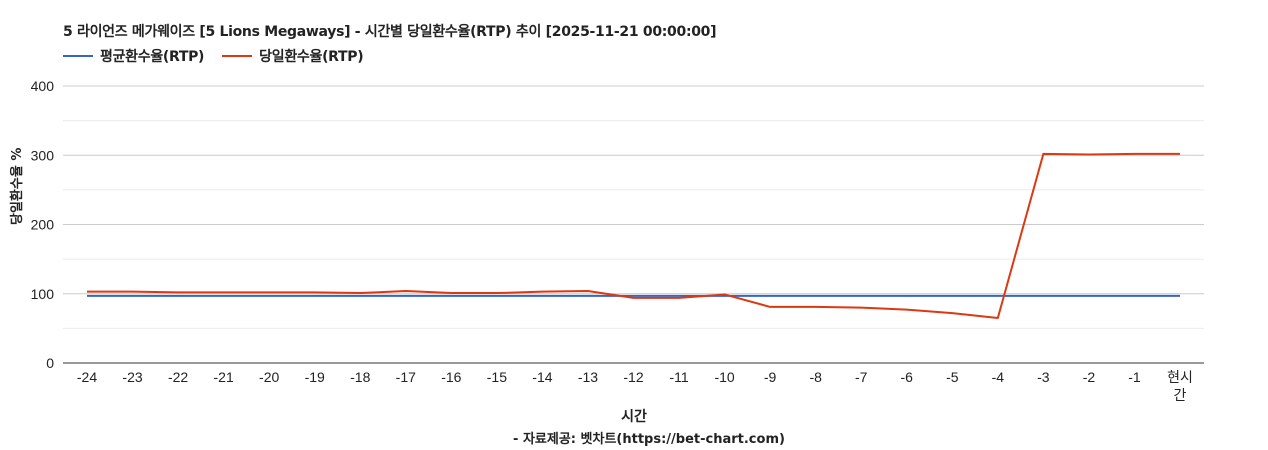 The height and width of the screenshot is (450, 1268). Describe the element at coordinates (451, 377) in the screenshot. I see `x-tick-label: -16` at that location.